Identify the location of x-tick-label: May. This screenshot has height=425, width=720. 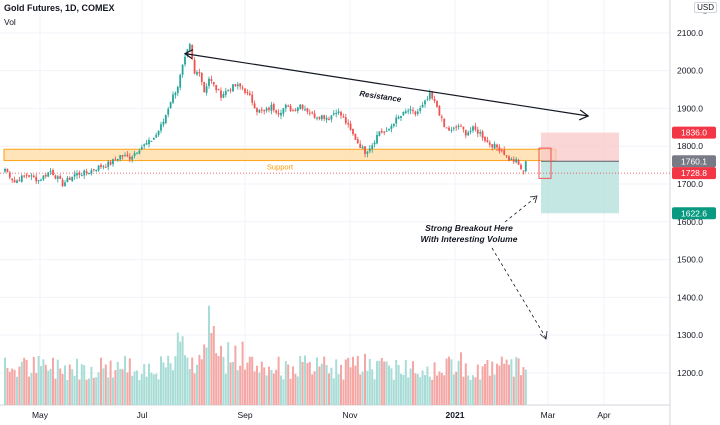
(40, 415).